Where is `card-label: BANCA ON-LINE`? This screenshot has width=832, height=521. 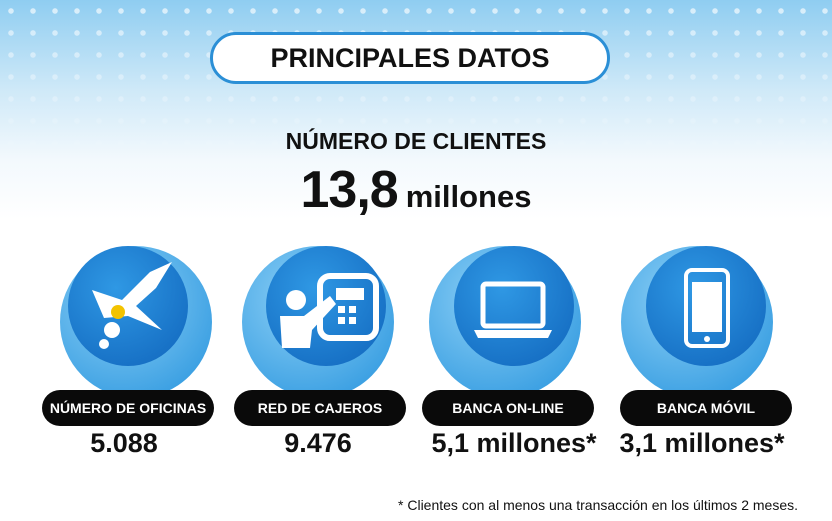 card-label: BANCA ON-LINE is located at coordinates (508, 408).